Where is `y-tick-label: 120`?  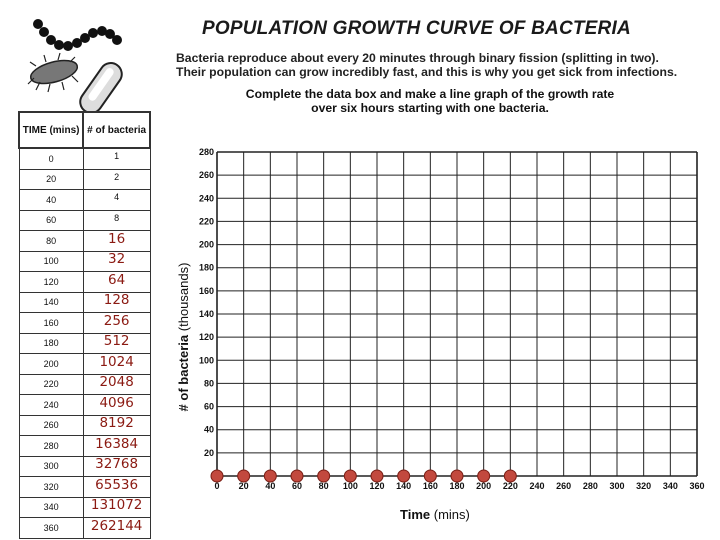 y-tick-label: 120 is located at coordinates (206, 337).